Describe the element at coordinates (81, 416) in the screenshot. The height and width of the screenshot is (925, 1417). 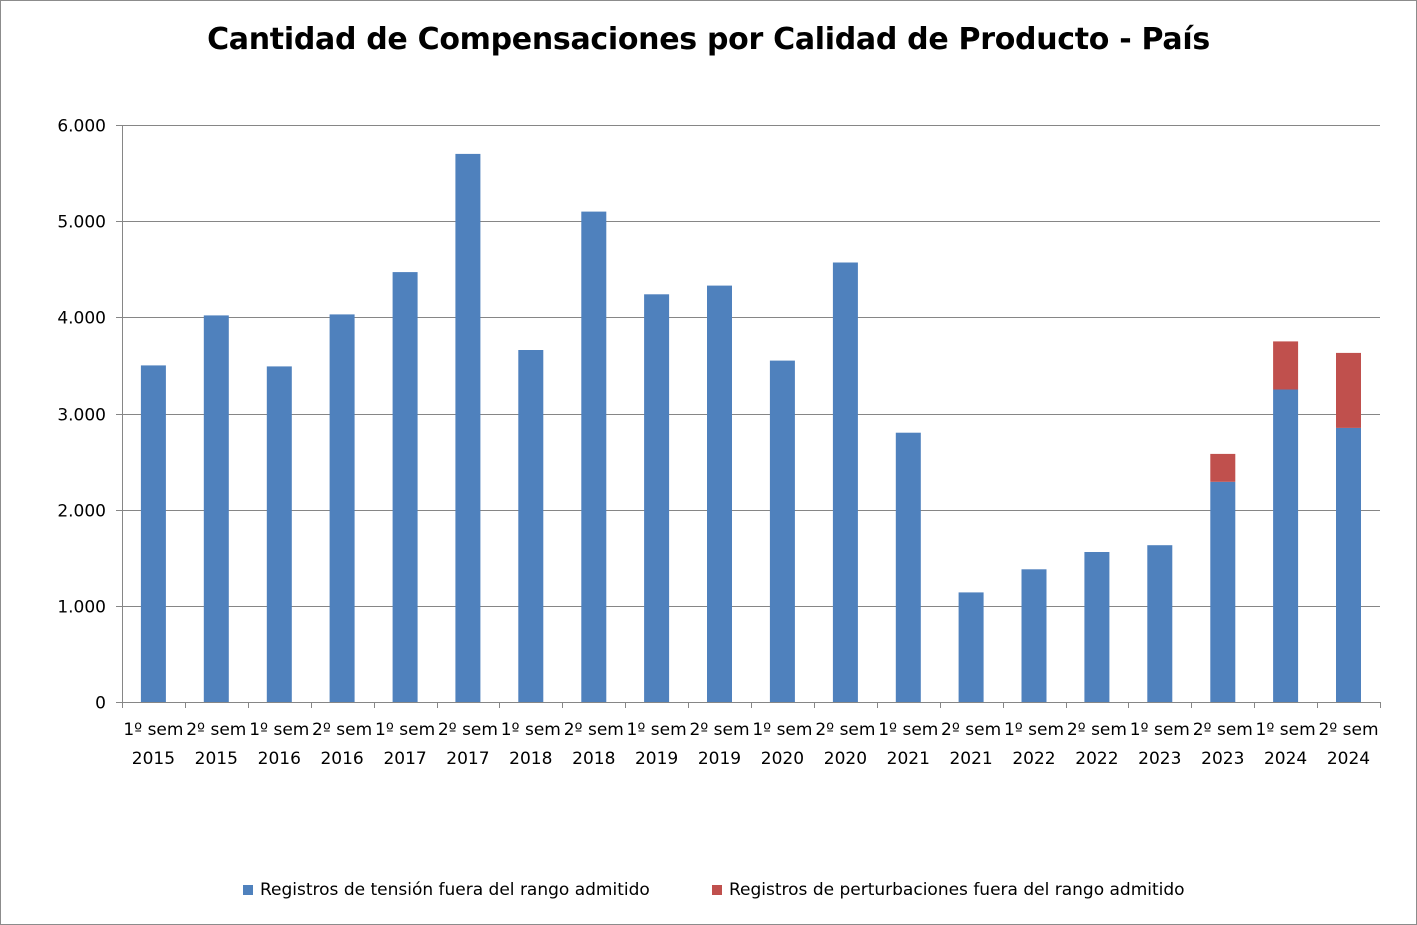
I see `y-tick-label-3: 3.000` at that location.